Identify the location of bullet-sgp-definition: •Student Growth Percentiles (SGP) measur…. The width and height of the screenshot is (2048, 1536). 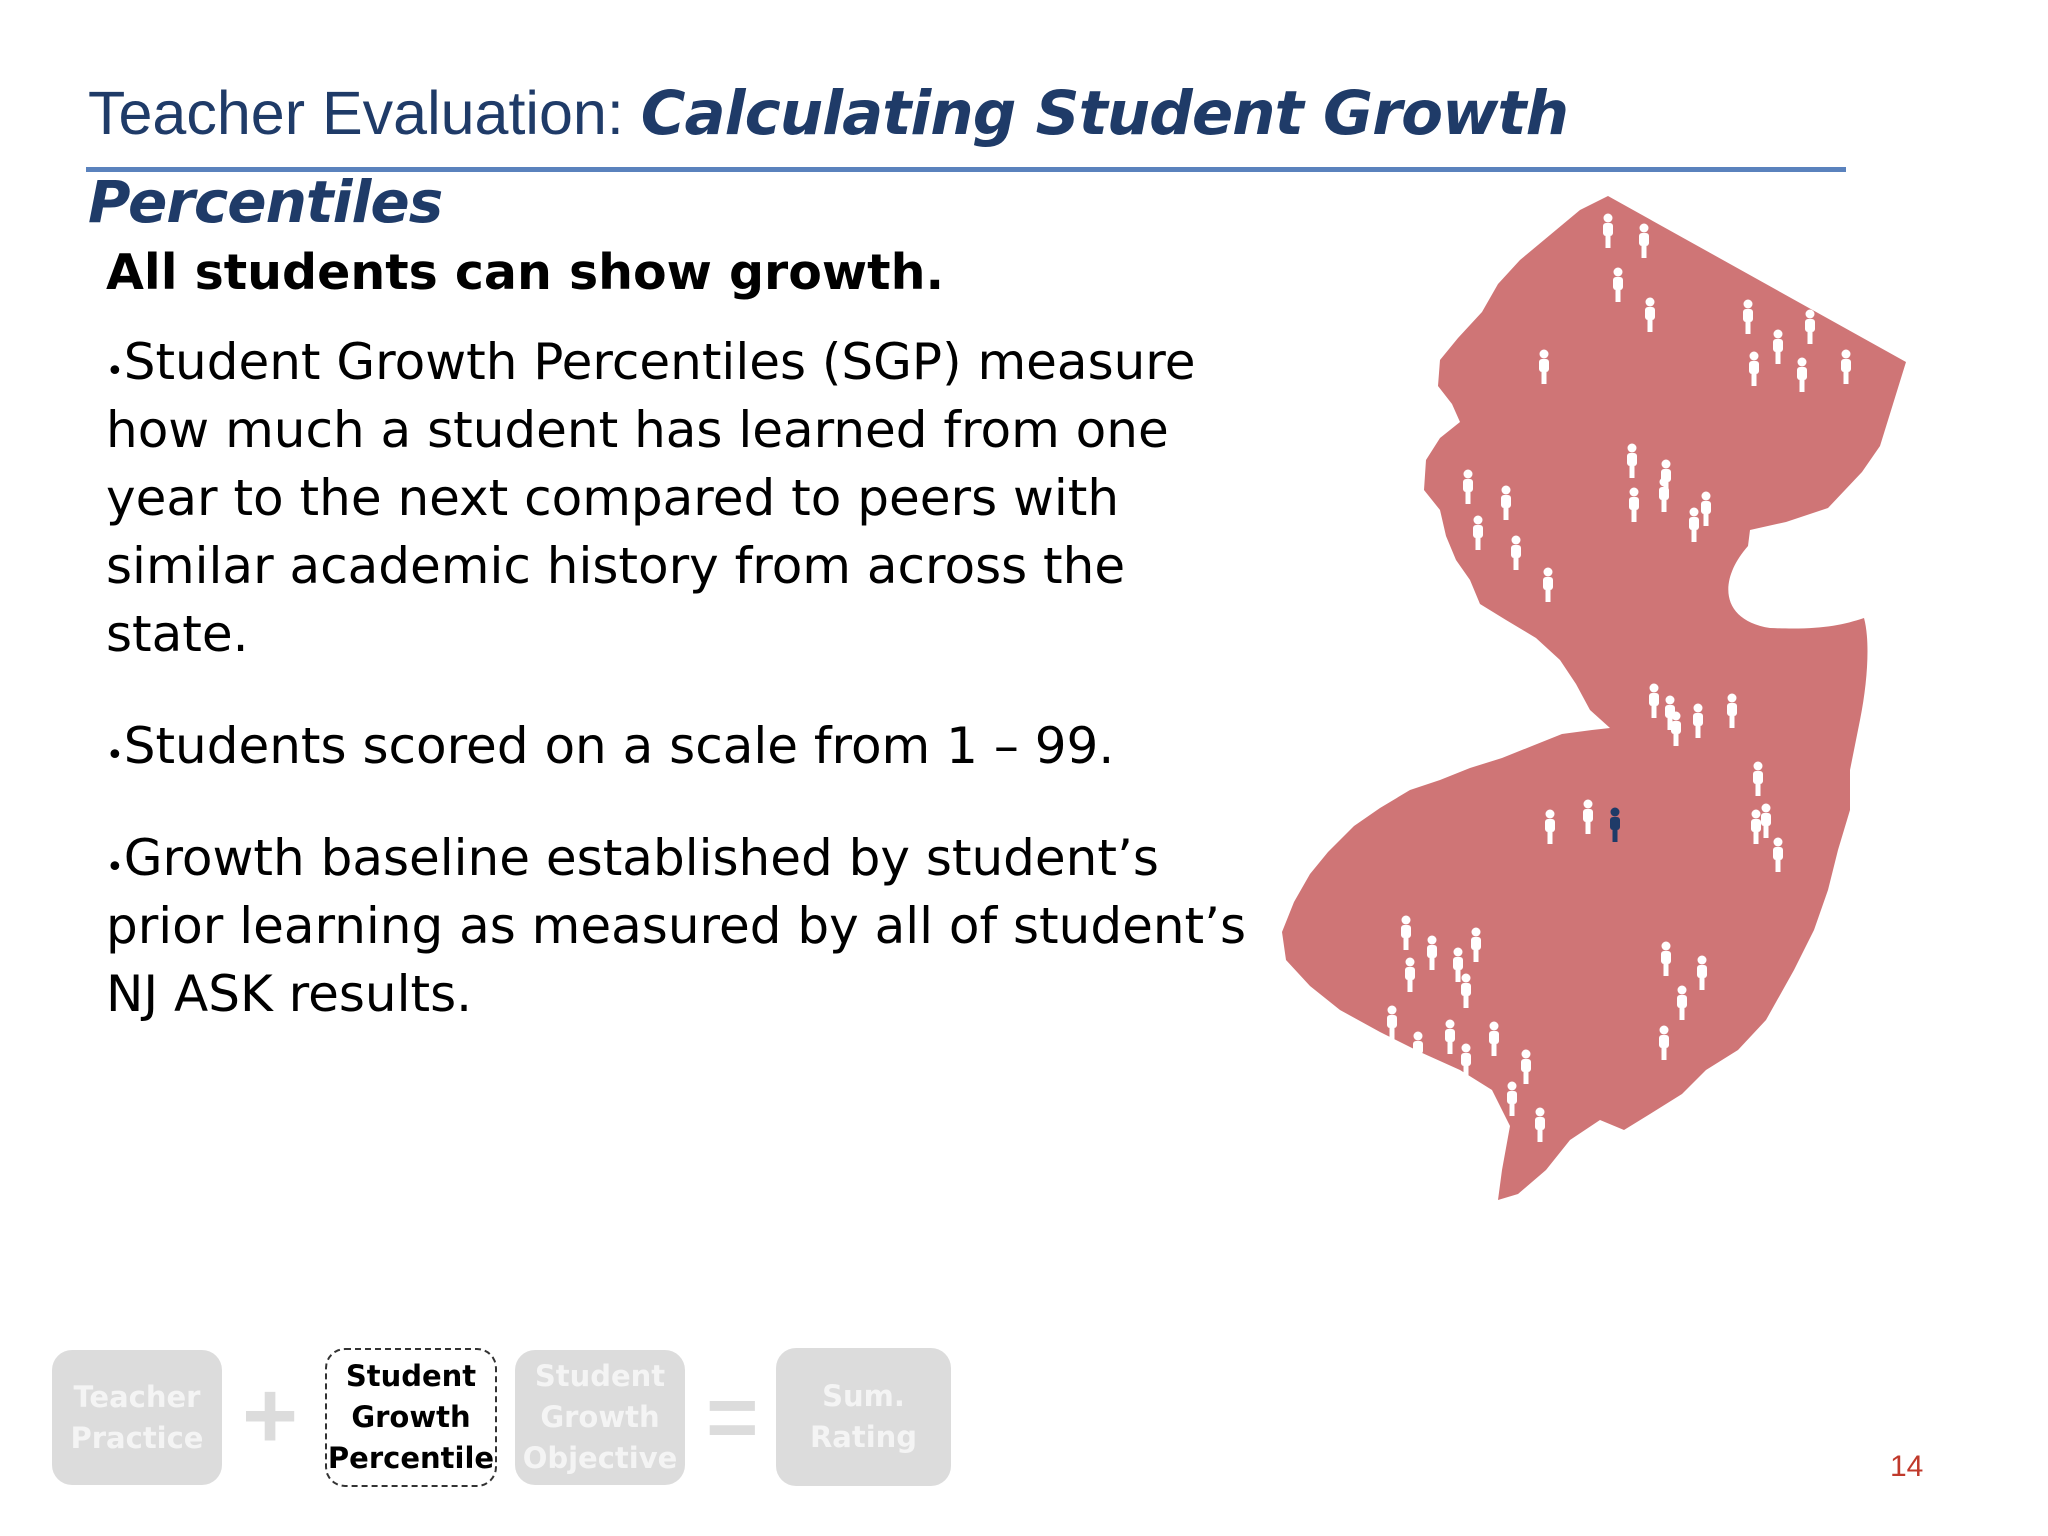
(681, 498).